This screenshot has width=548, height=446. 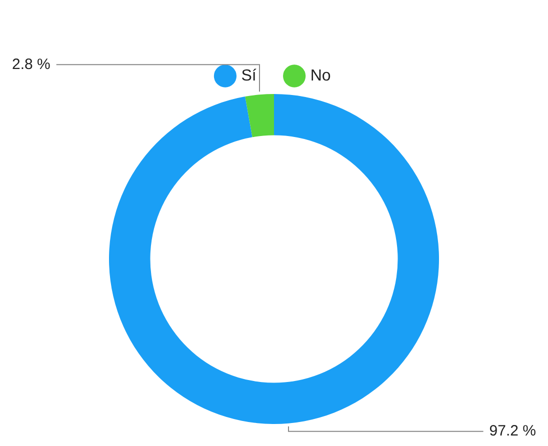 I want to click on data-label: 97.2 %, so click(x=512, y=431).